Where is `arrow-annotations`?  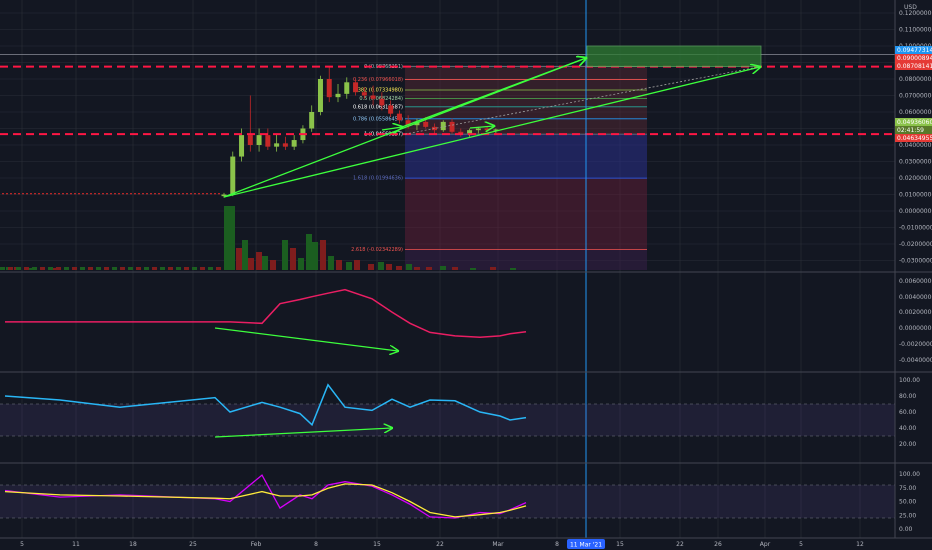
arrow-annotations is located at coordinates (491, 128).